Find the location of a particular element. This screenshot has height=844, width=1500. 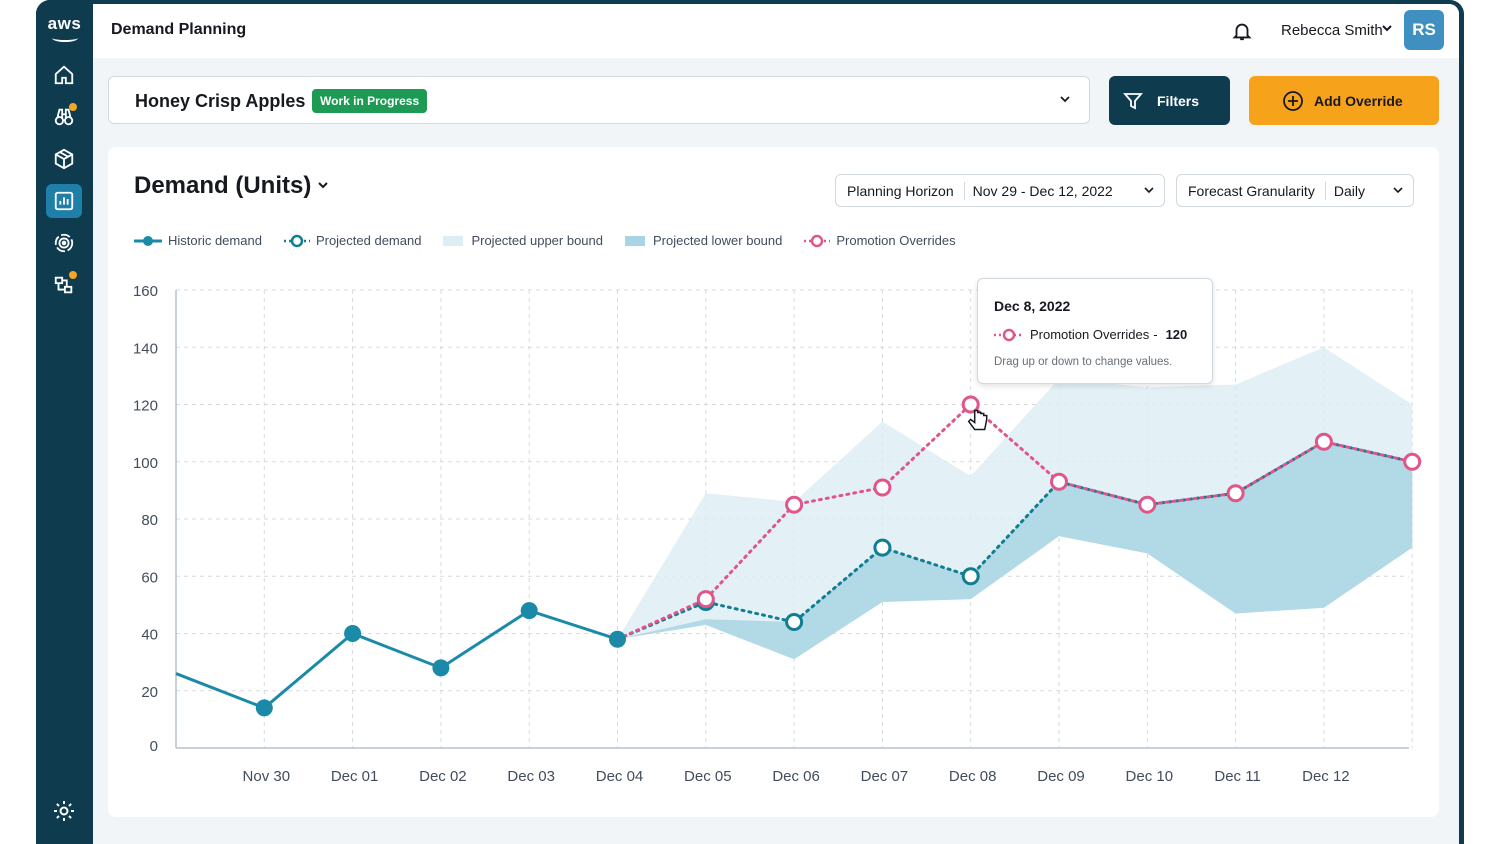

legend-projected: Projected demand is located at coordinates (352, 240).